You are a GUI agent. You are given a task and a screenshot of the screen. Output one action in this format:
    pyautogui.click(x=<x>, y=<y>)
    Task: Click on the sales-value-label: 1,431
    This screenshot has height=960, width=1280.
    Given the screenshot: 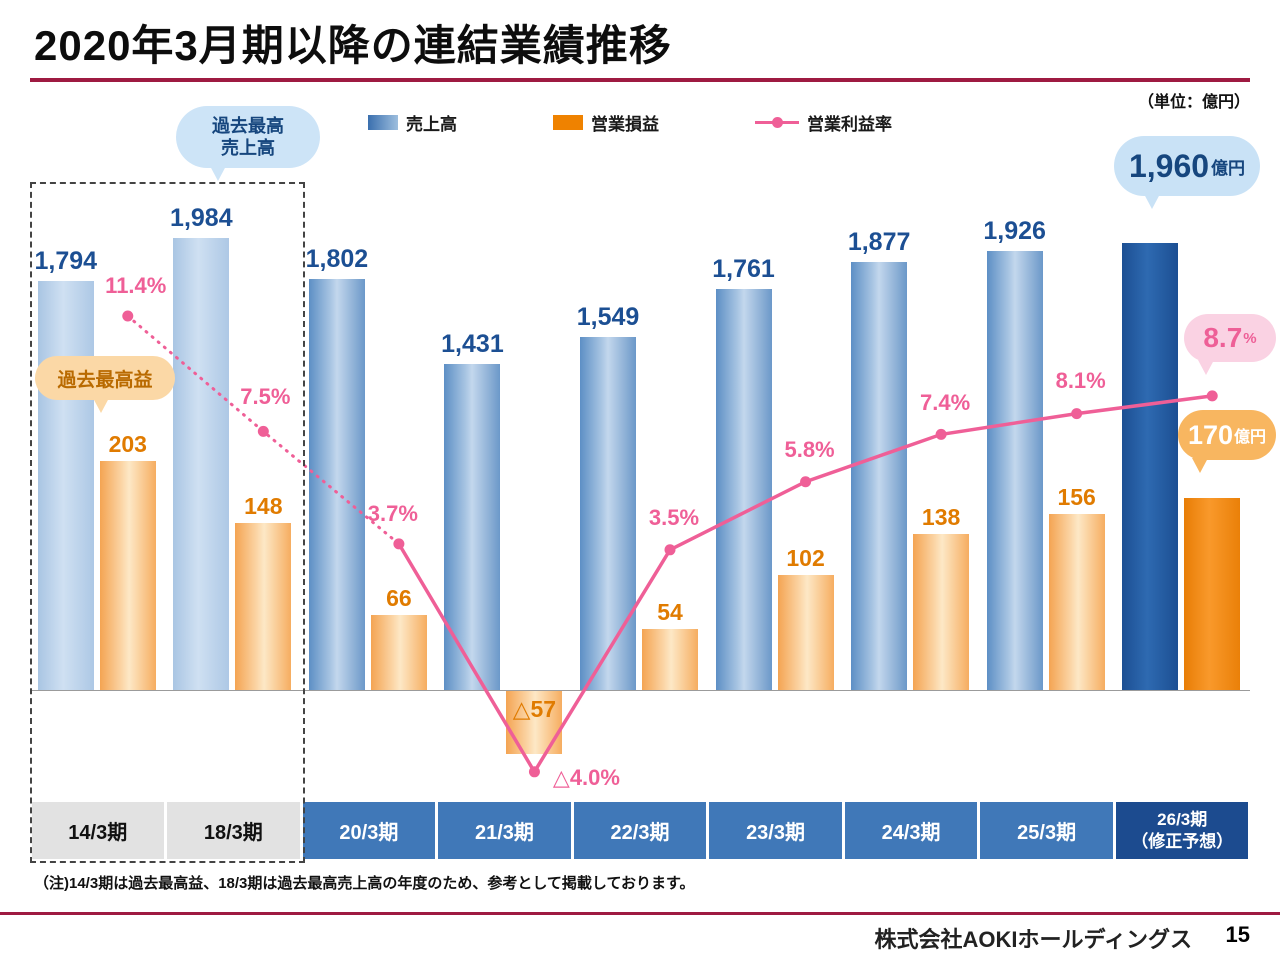 What is the action you would take?
    pyautogui.click(x=472, y=343)
    